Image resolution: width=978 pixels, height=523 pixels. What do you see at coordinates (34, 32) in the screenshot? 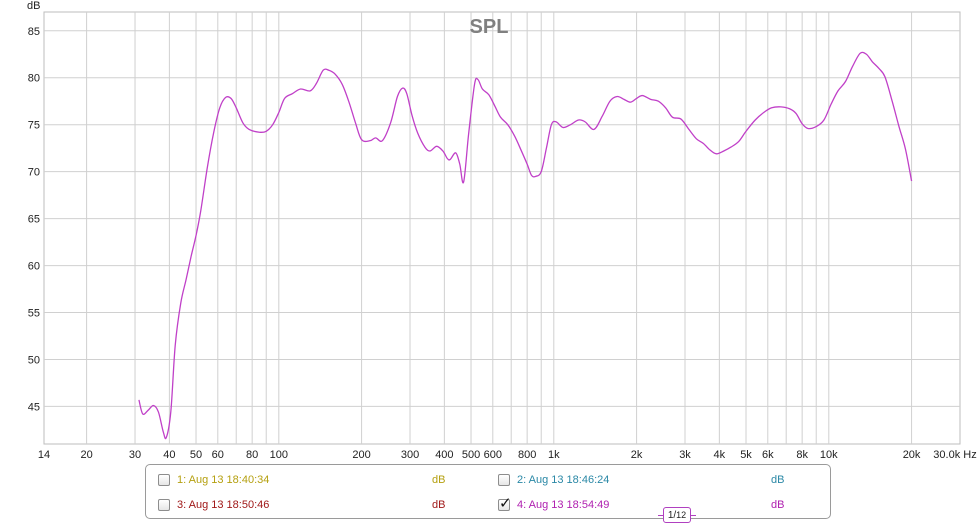
I see `y-tick-label: 85` at bounding box center [34, 32].